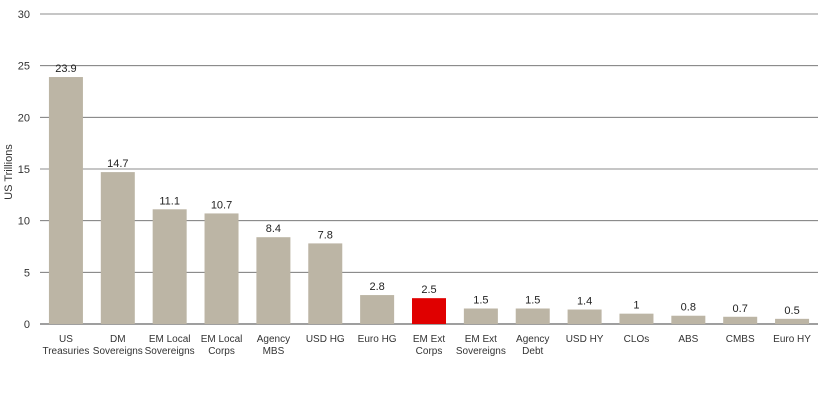  I want to click on y-tick-label: 15, so click(24, 170).